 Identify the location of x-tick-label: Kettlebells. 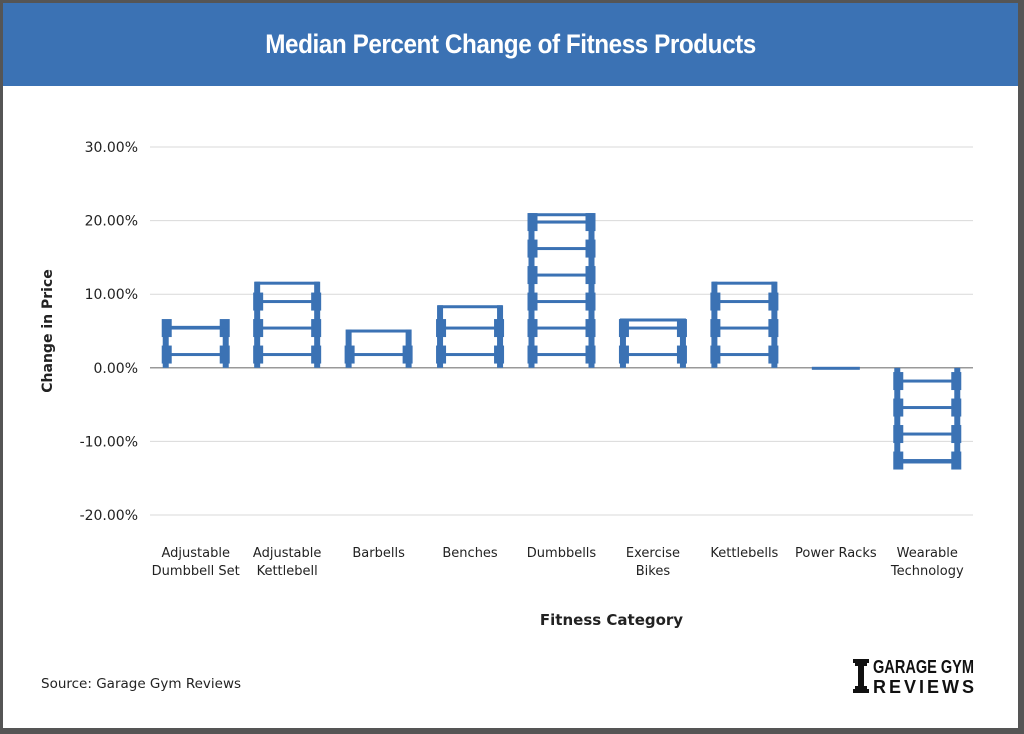
(744, 553).